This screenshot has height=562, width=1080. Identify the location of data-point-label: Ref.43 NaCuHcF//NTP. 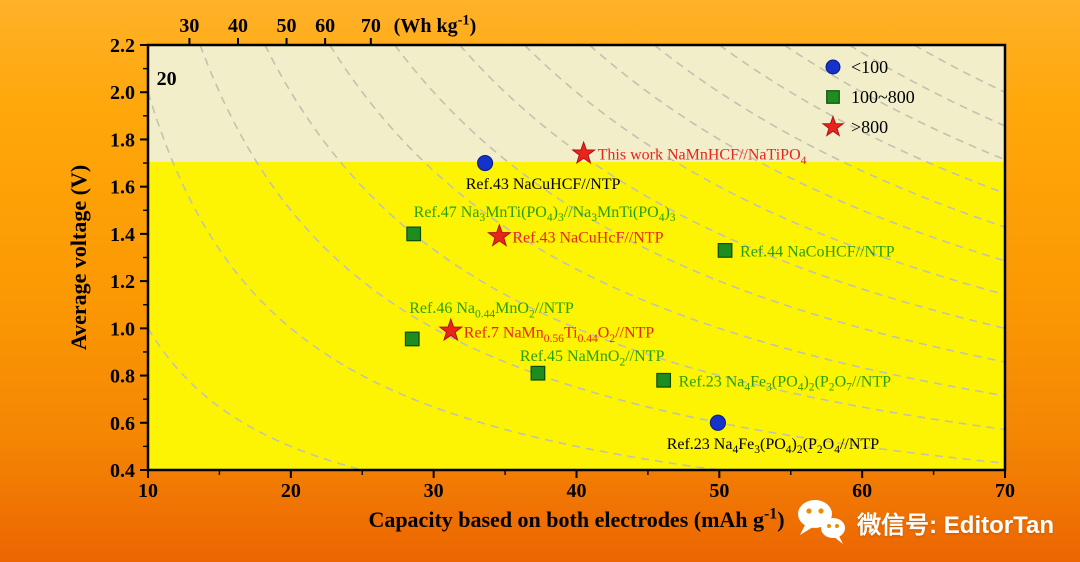
(587, 237).